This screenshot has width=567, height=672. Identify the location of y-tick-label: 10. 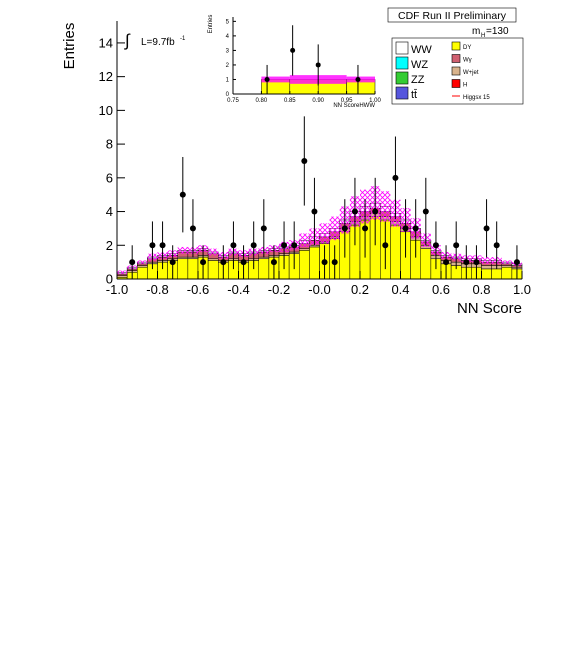
(106, 110).